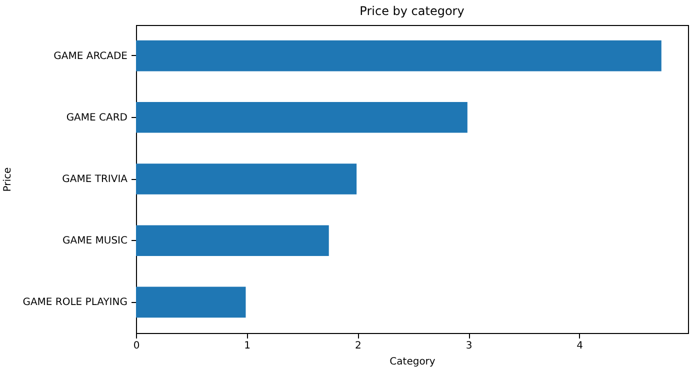  What do you see at coordinates (580, 346) in the screenshot?
I see `x-tick-label: 4` at bounding box center [580, 346].